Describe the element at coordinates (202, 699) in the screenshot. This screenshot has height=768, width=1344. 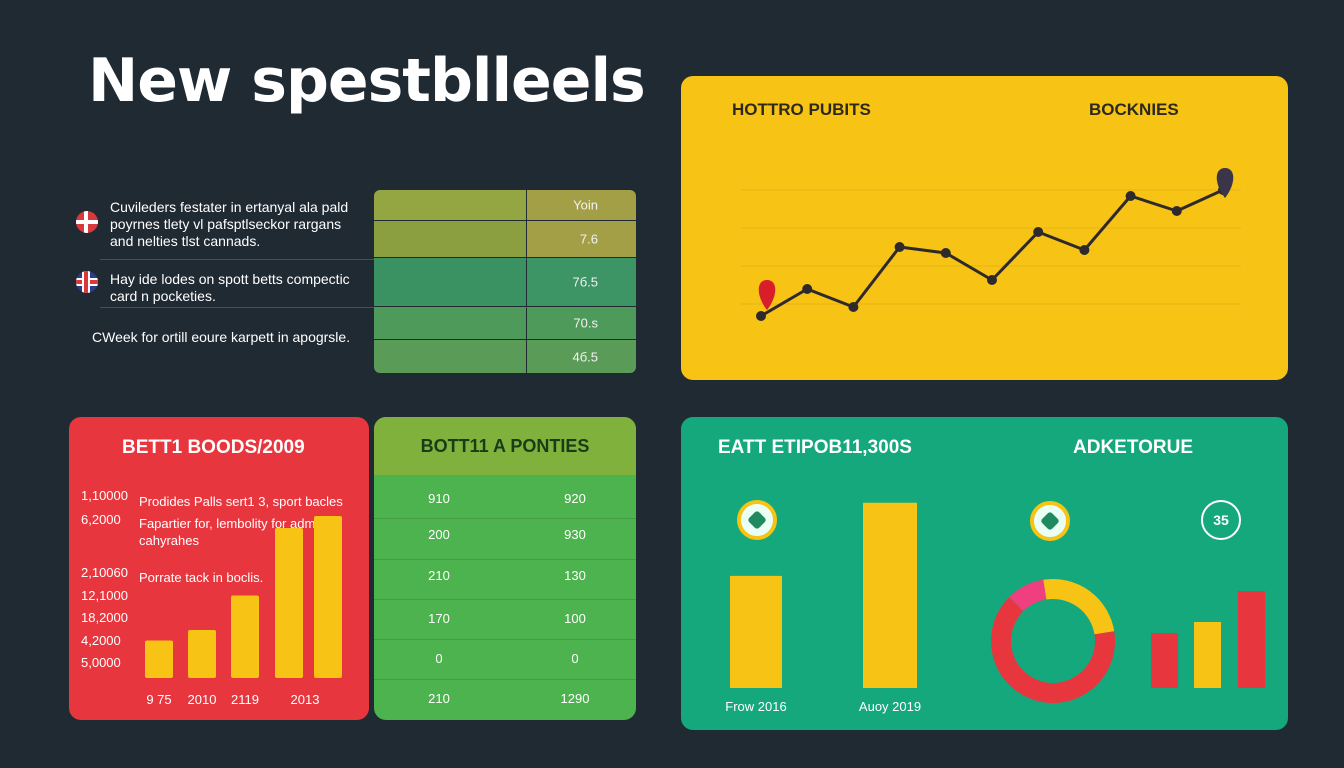
I see `x-tick-label: 2010` at that location.